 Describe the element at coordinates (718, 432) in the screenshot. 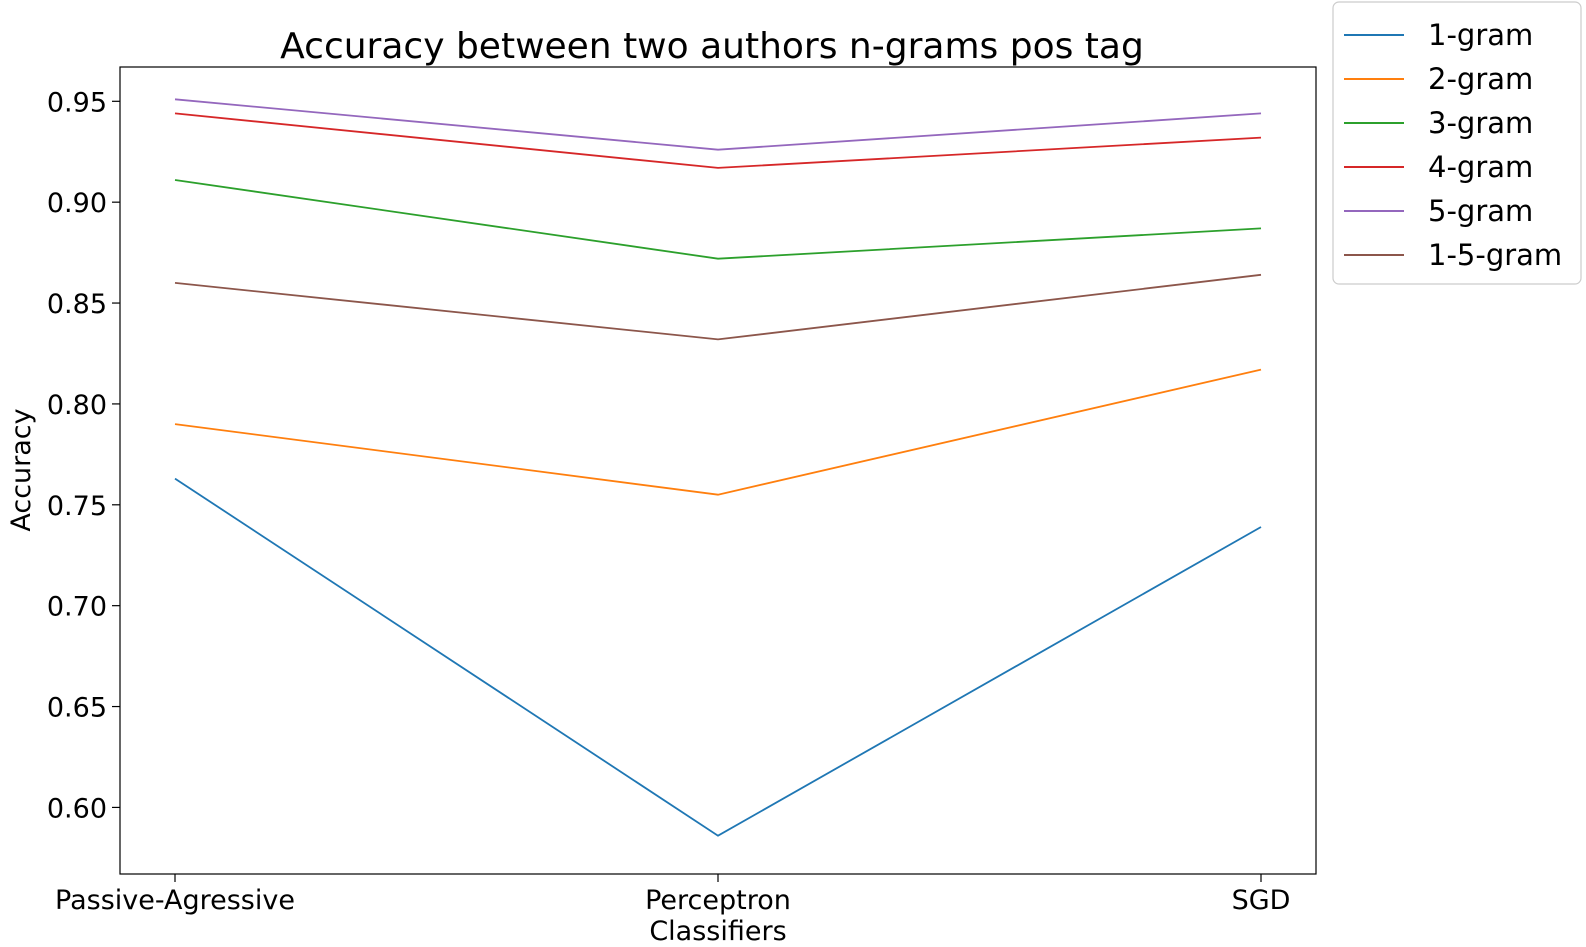

I see `series-line-2-gram` at that location.